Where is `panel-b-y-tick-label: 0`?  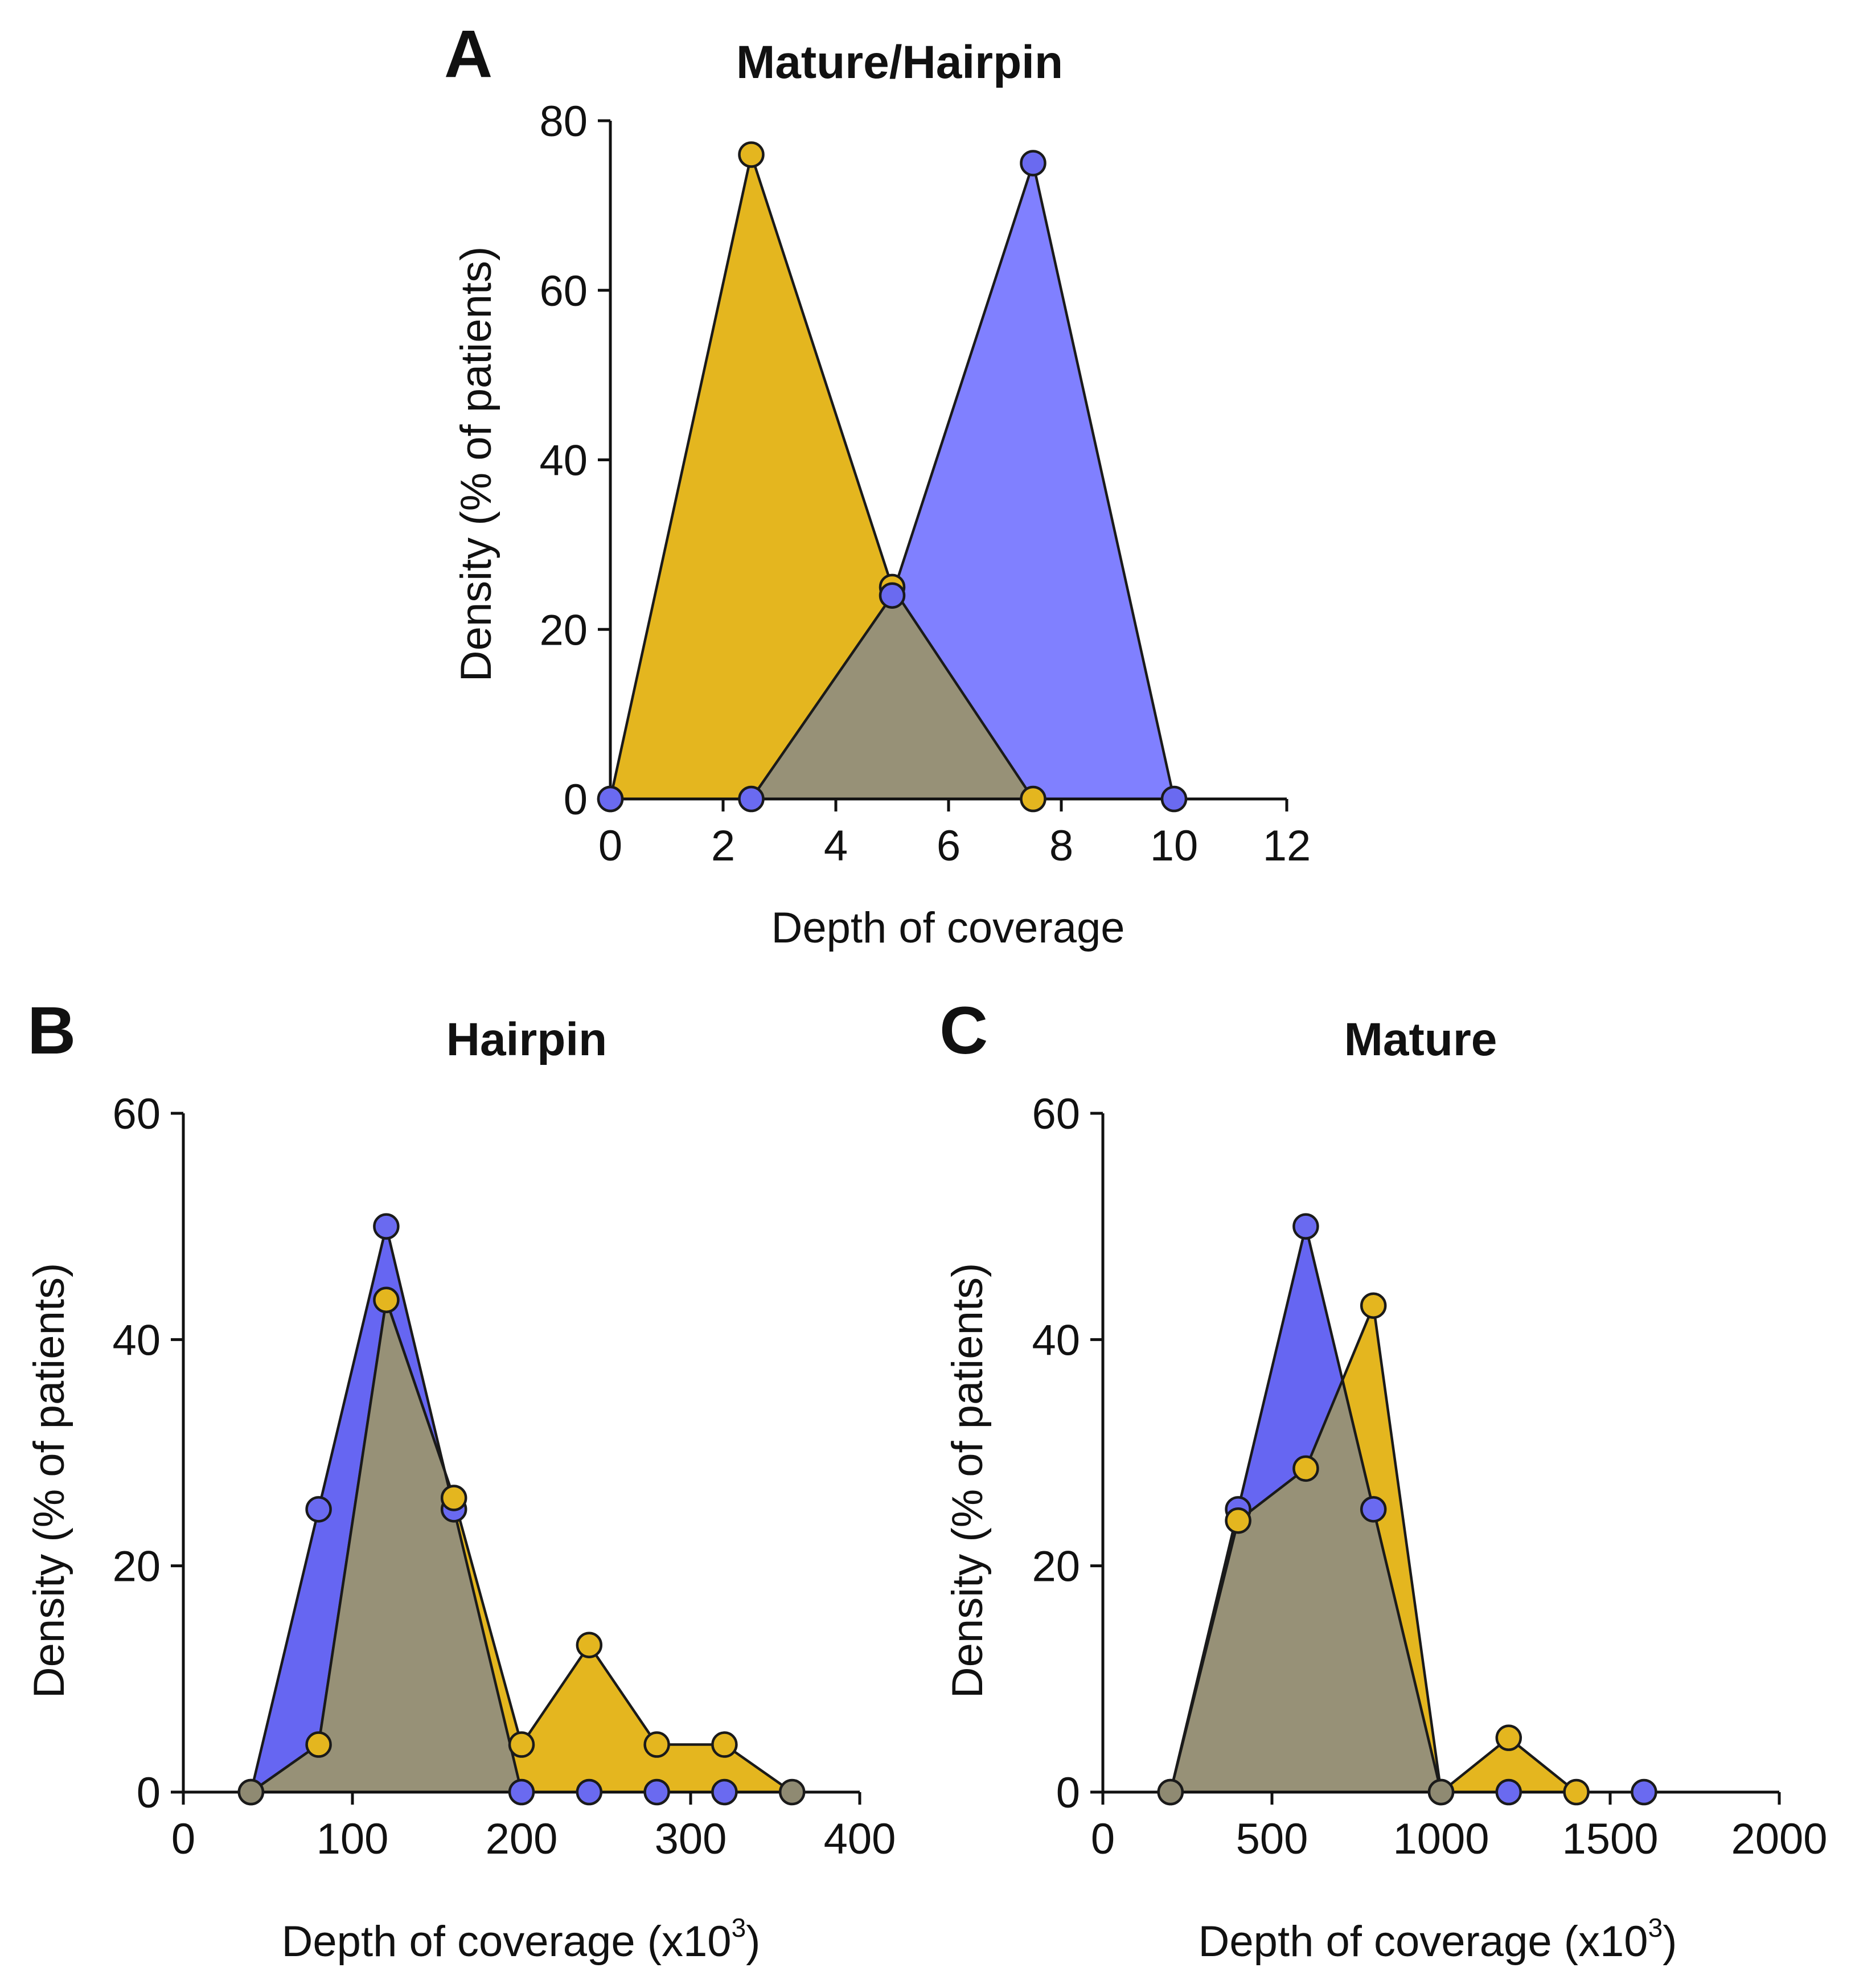 panel-b-y-tick-label: 0 is located at coordinates (149, 1793).